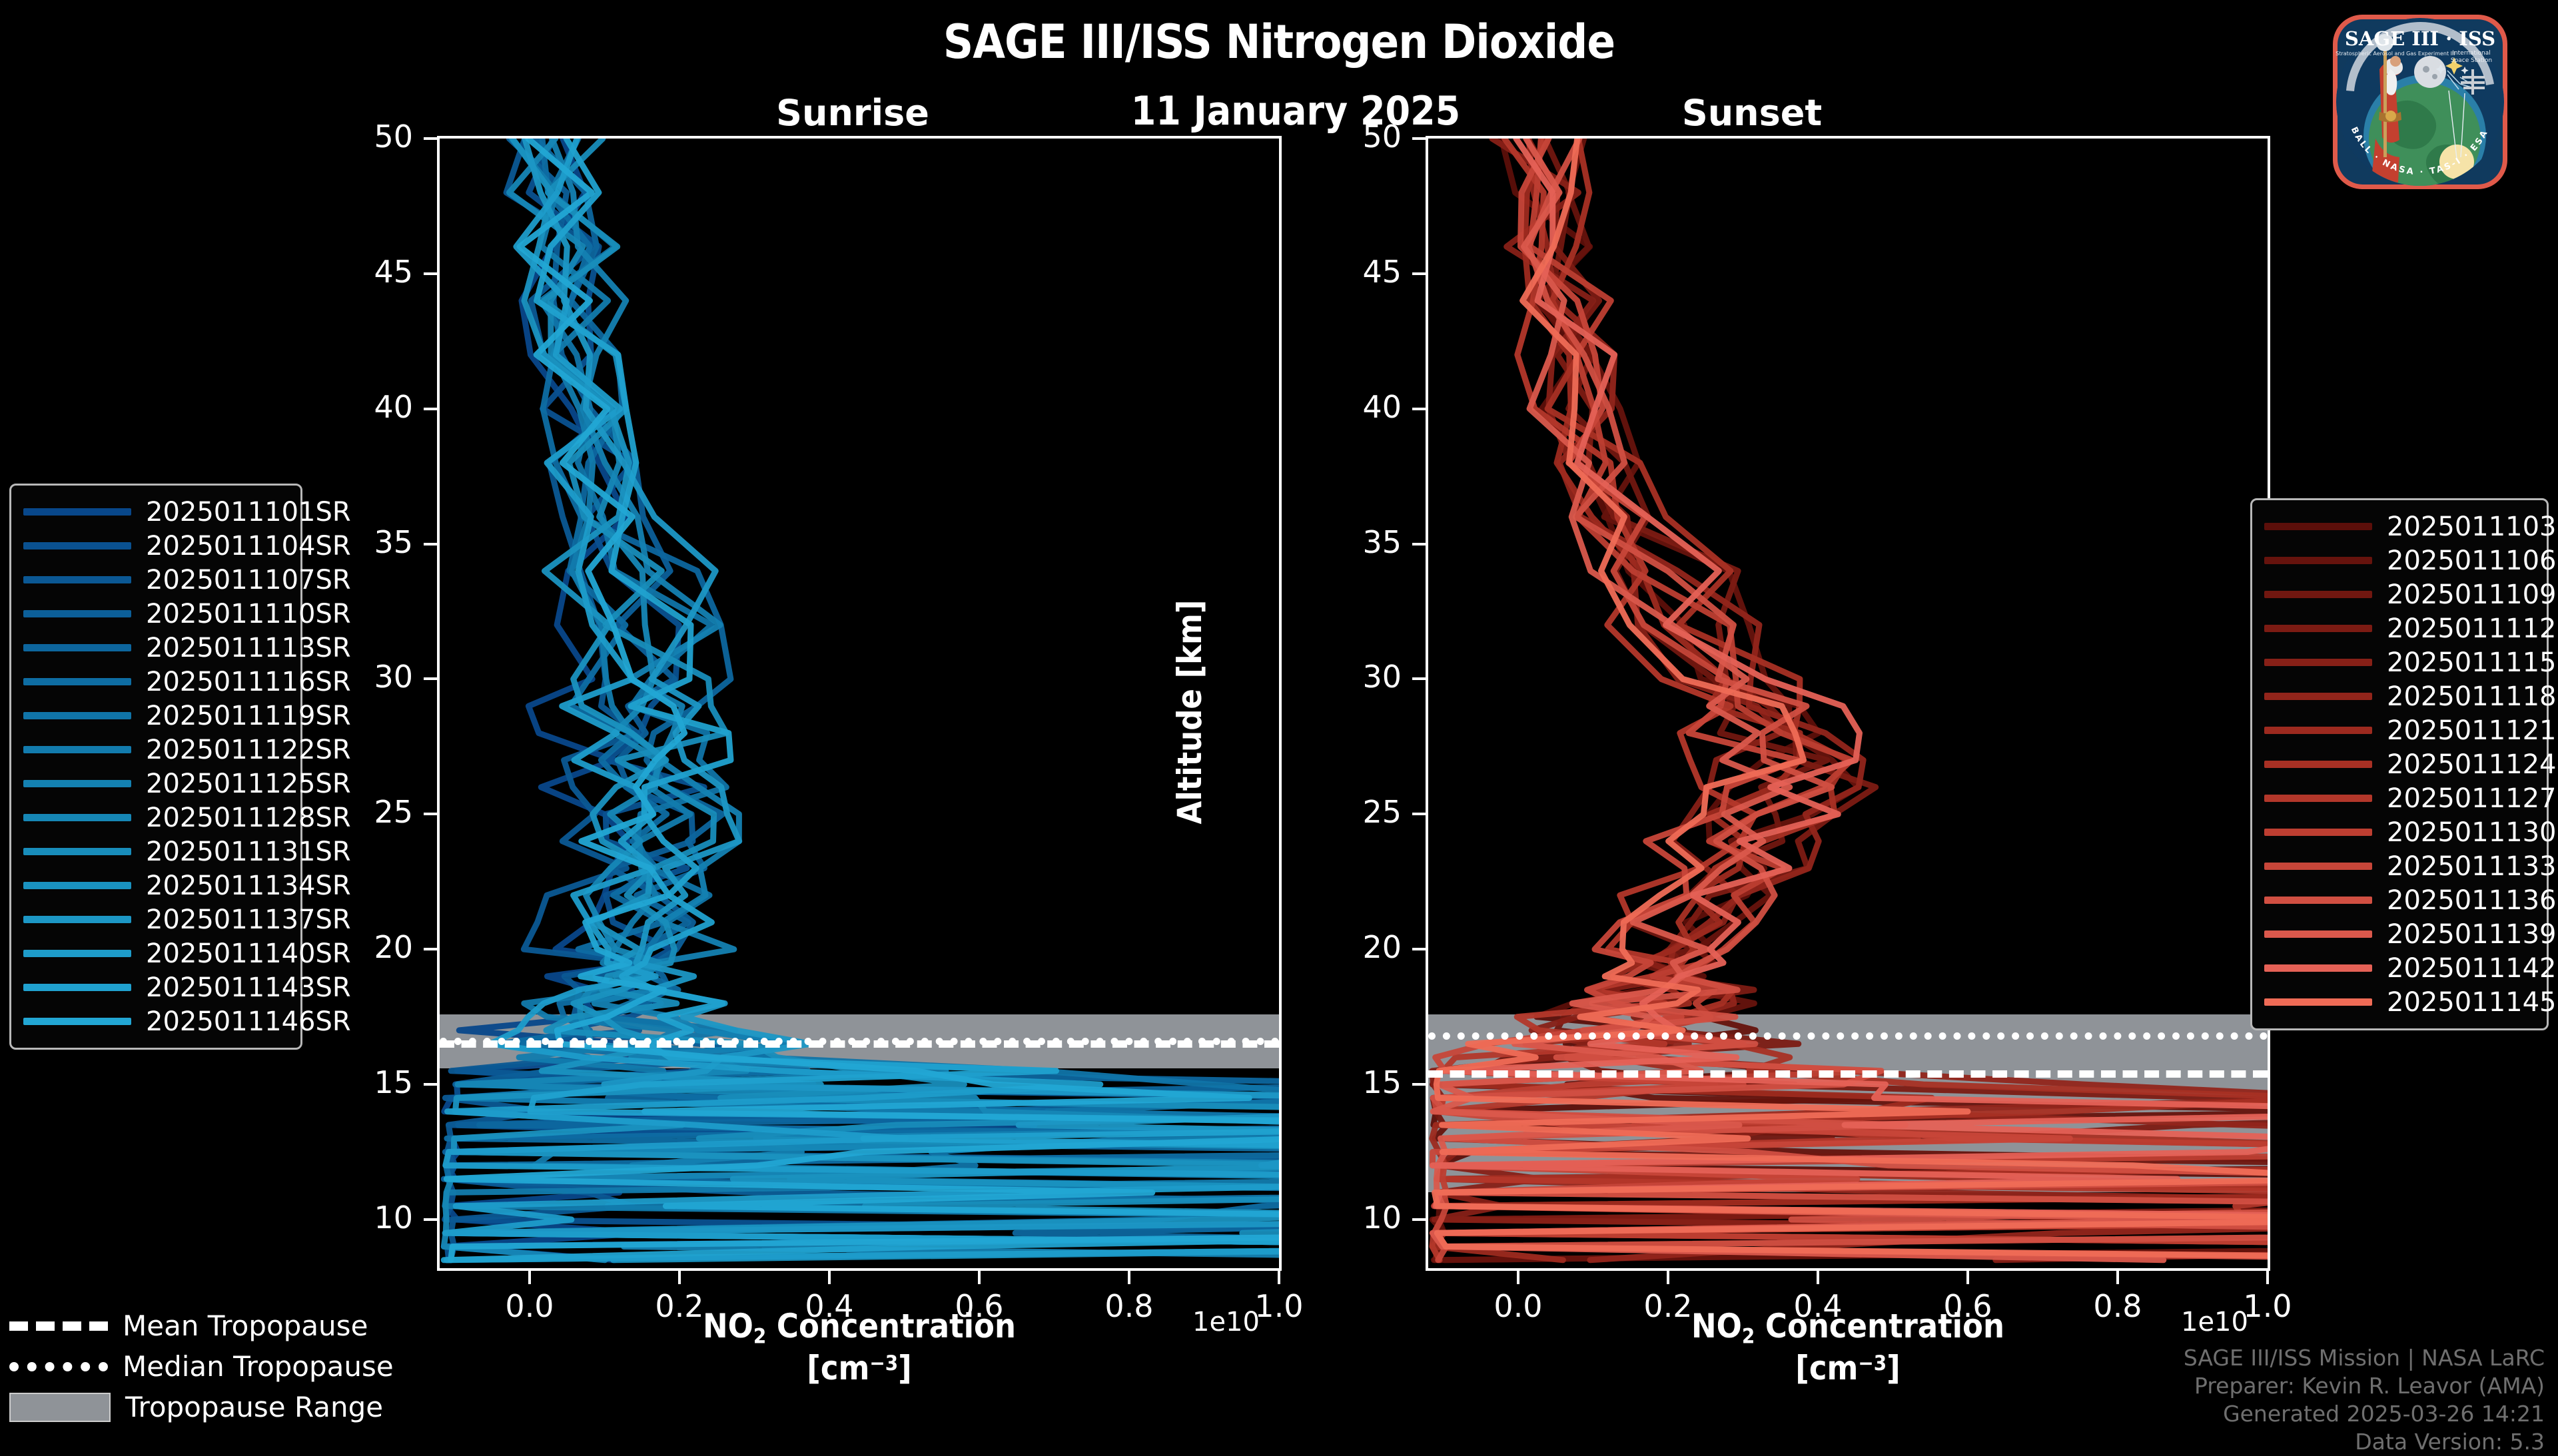  What do you see at coordinates (393, 406) in the screenshot?
I see `y-tick-label: 40` at bounding box center [393, 406].